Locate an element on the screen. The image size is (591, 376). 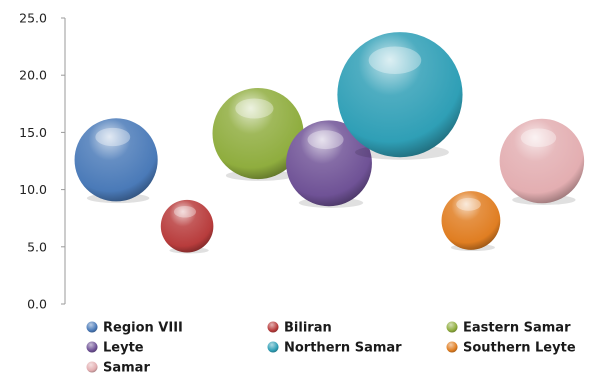
y-axis: 0.0 5.0 10.0 15.0 20.0 25.0 is located at coordinates (42, 161).